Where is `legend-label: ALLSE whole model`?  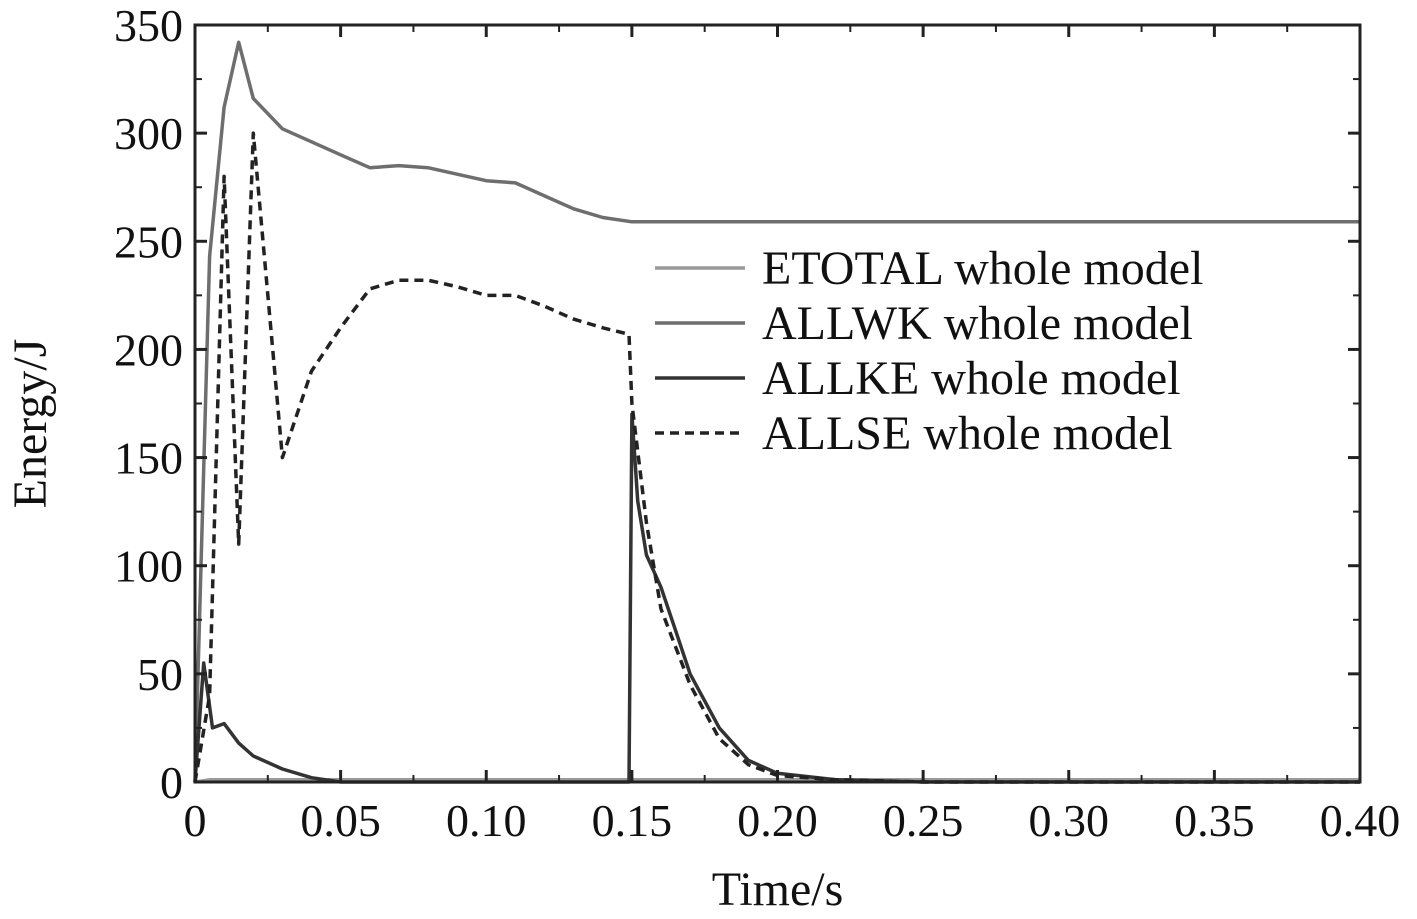
legend-label: ALLSE whole model is located at coordinates (967, 433).